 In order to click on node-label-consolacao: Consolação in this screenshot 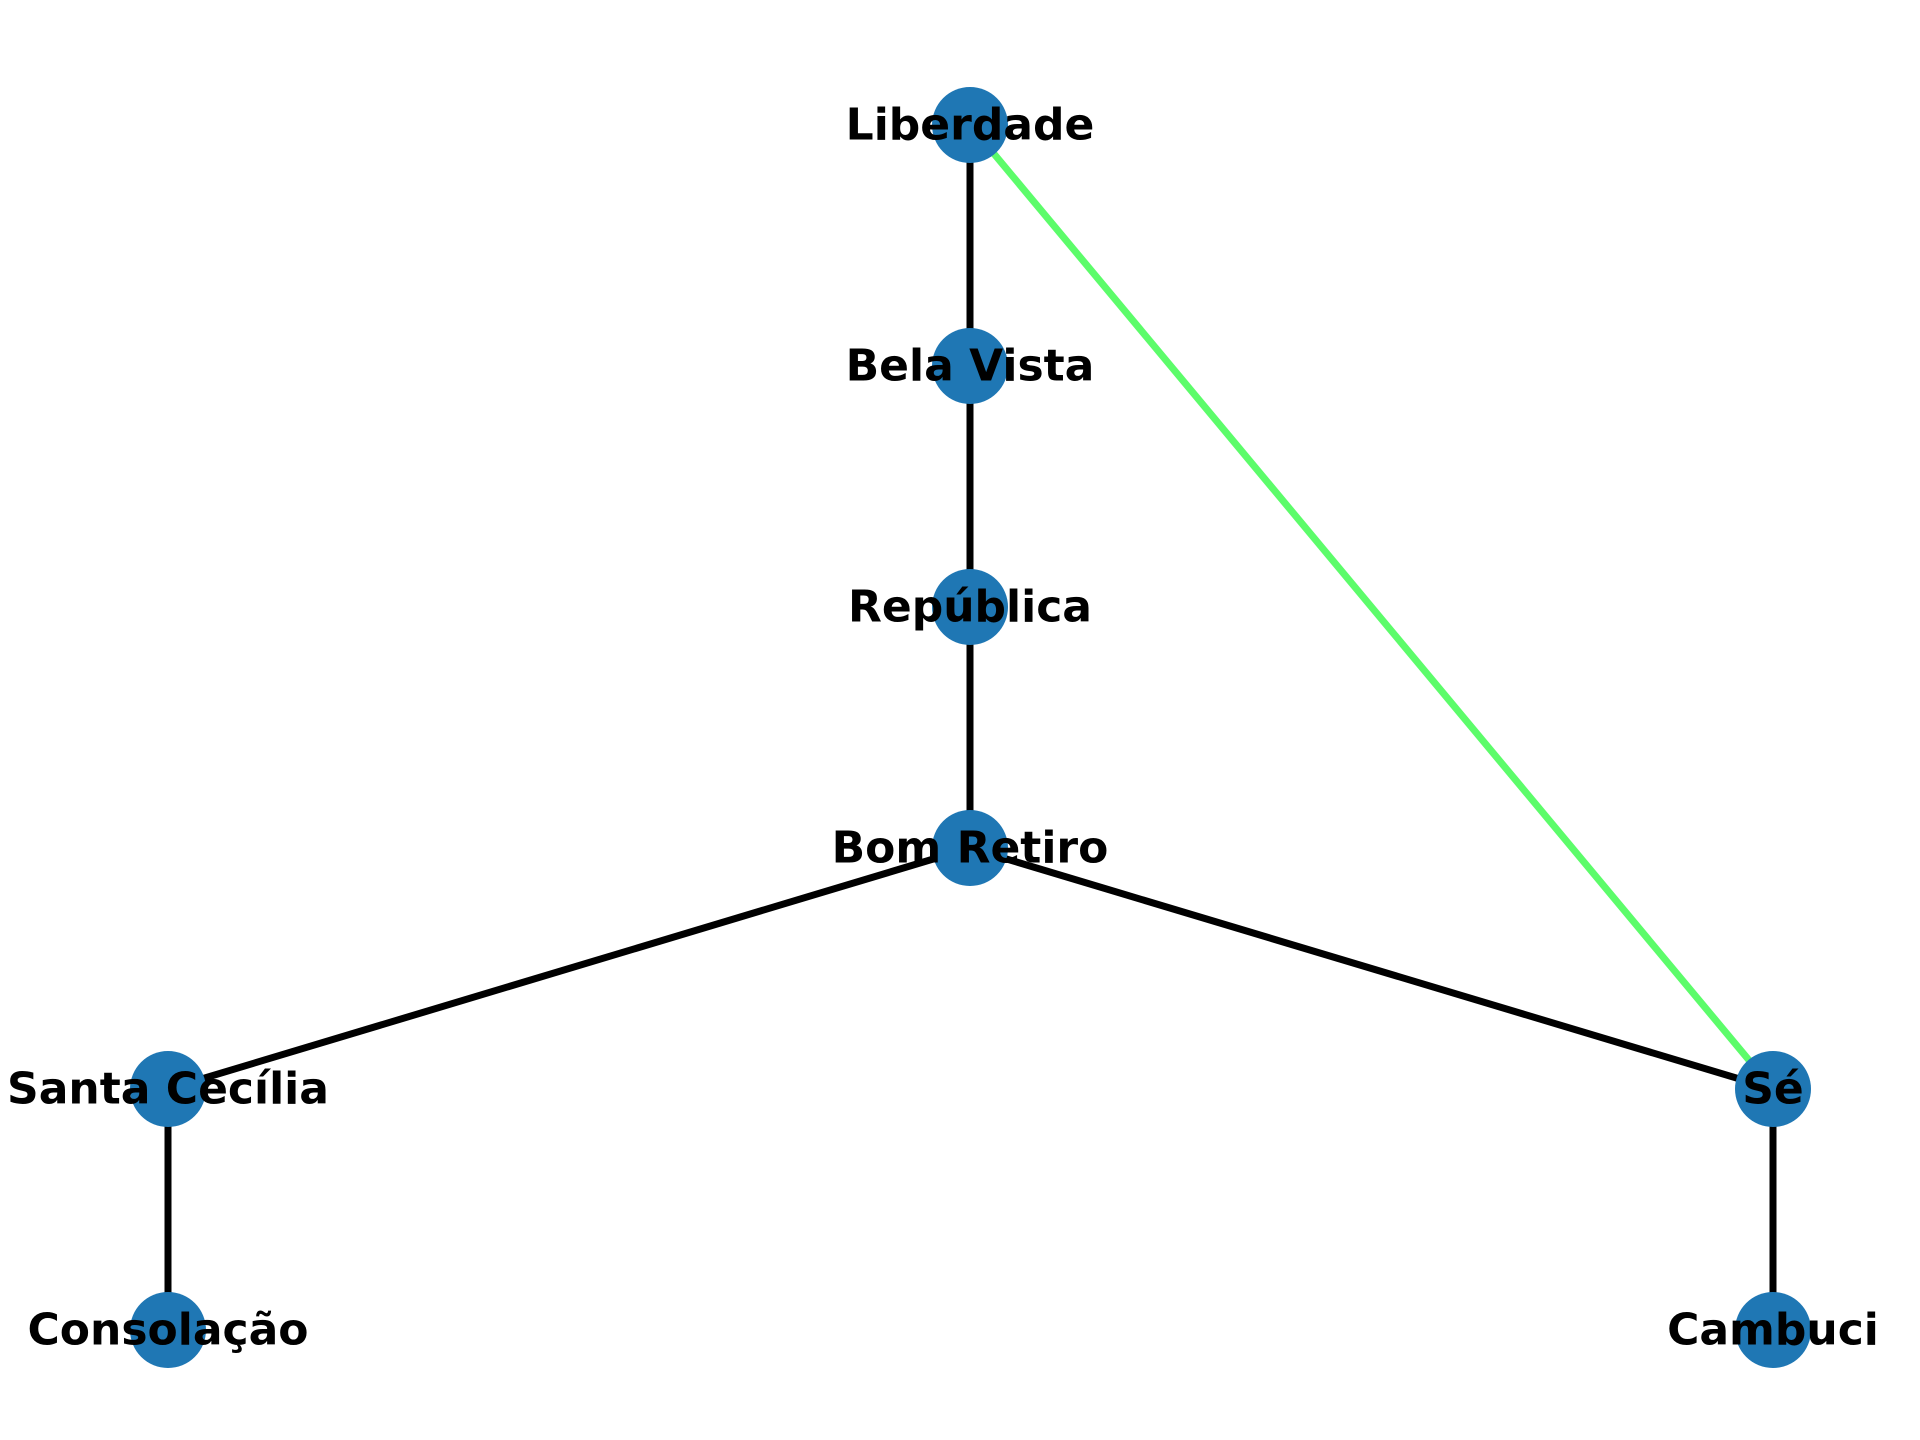, I will do `click(167, 1330)`.